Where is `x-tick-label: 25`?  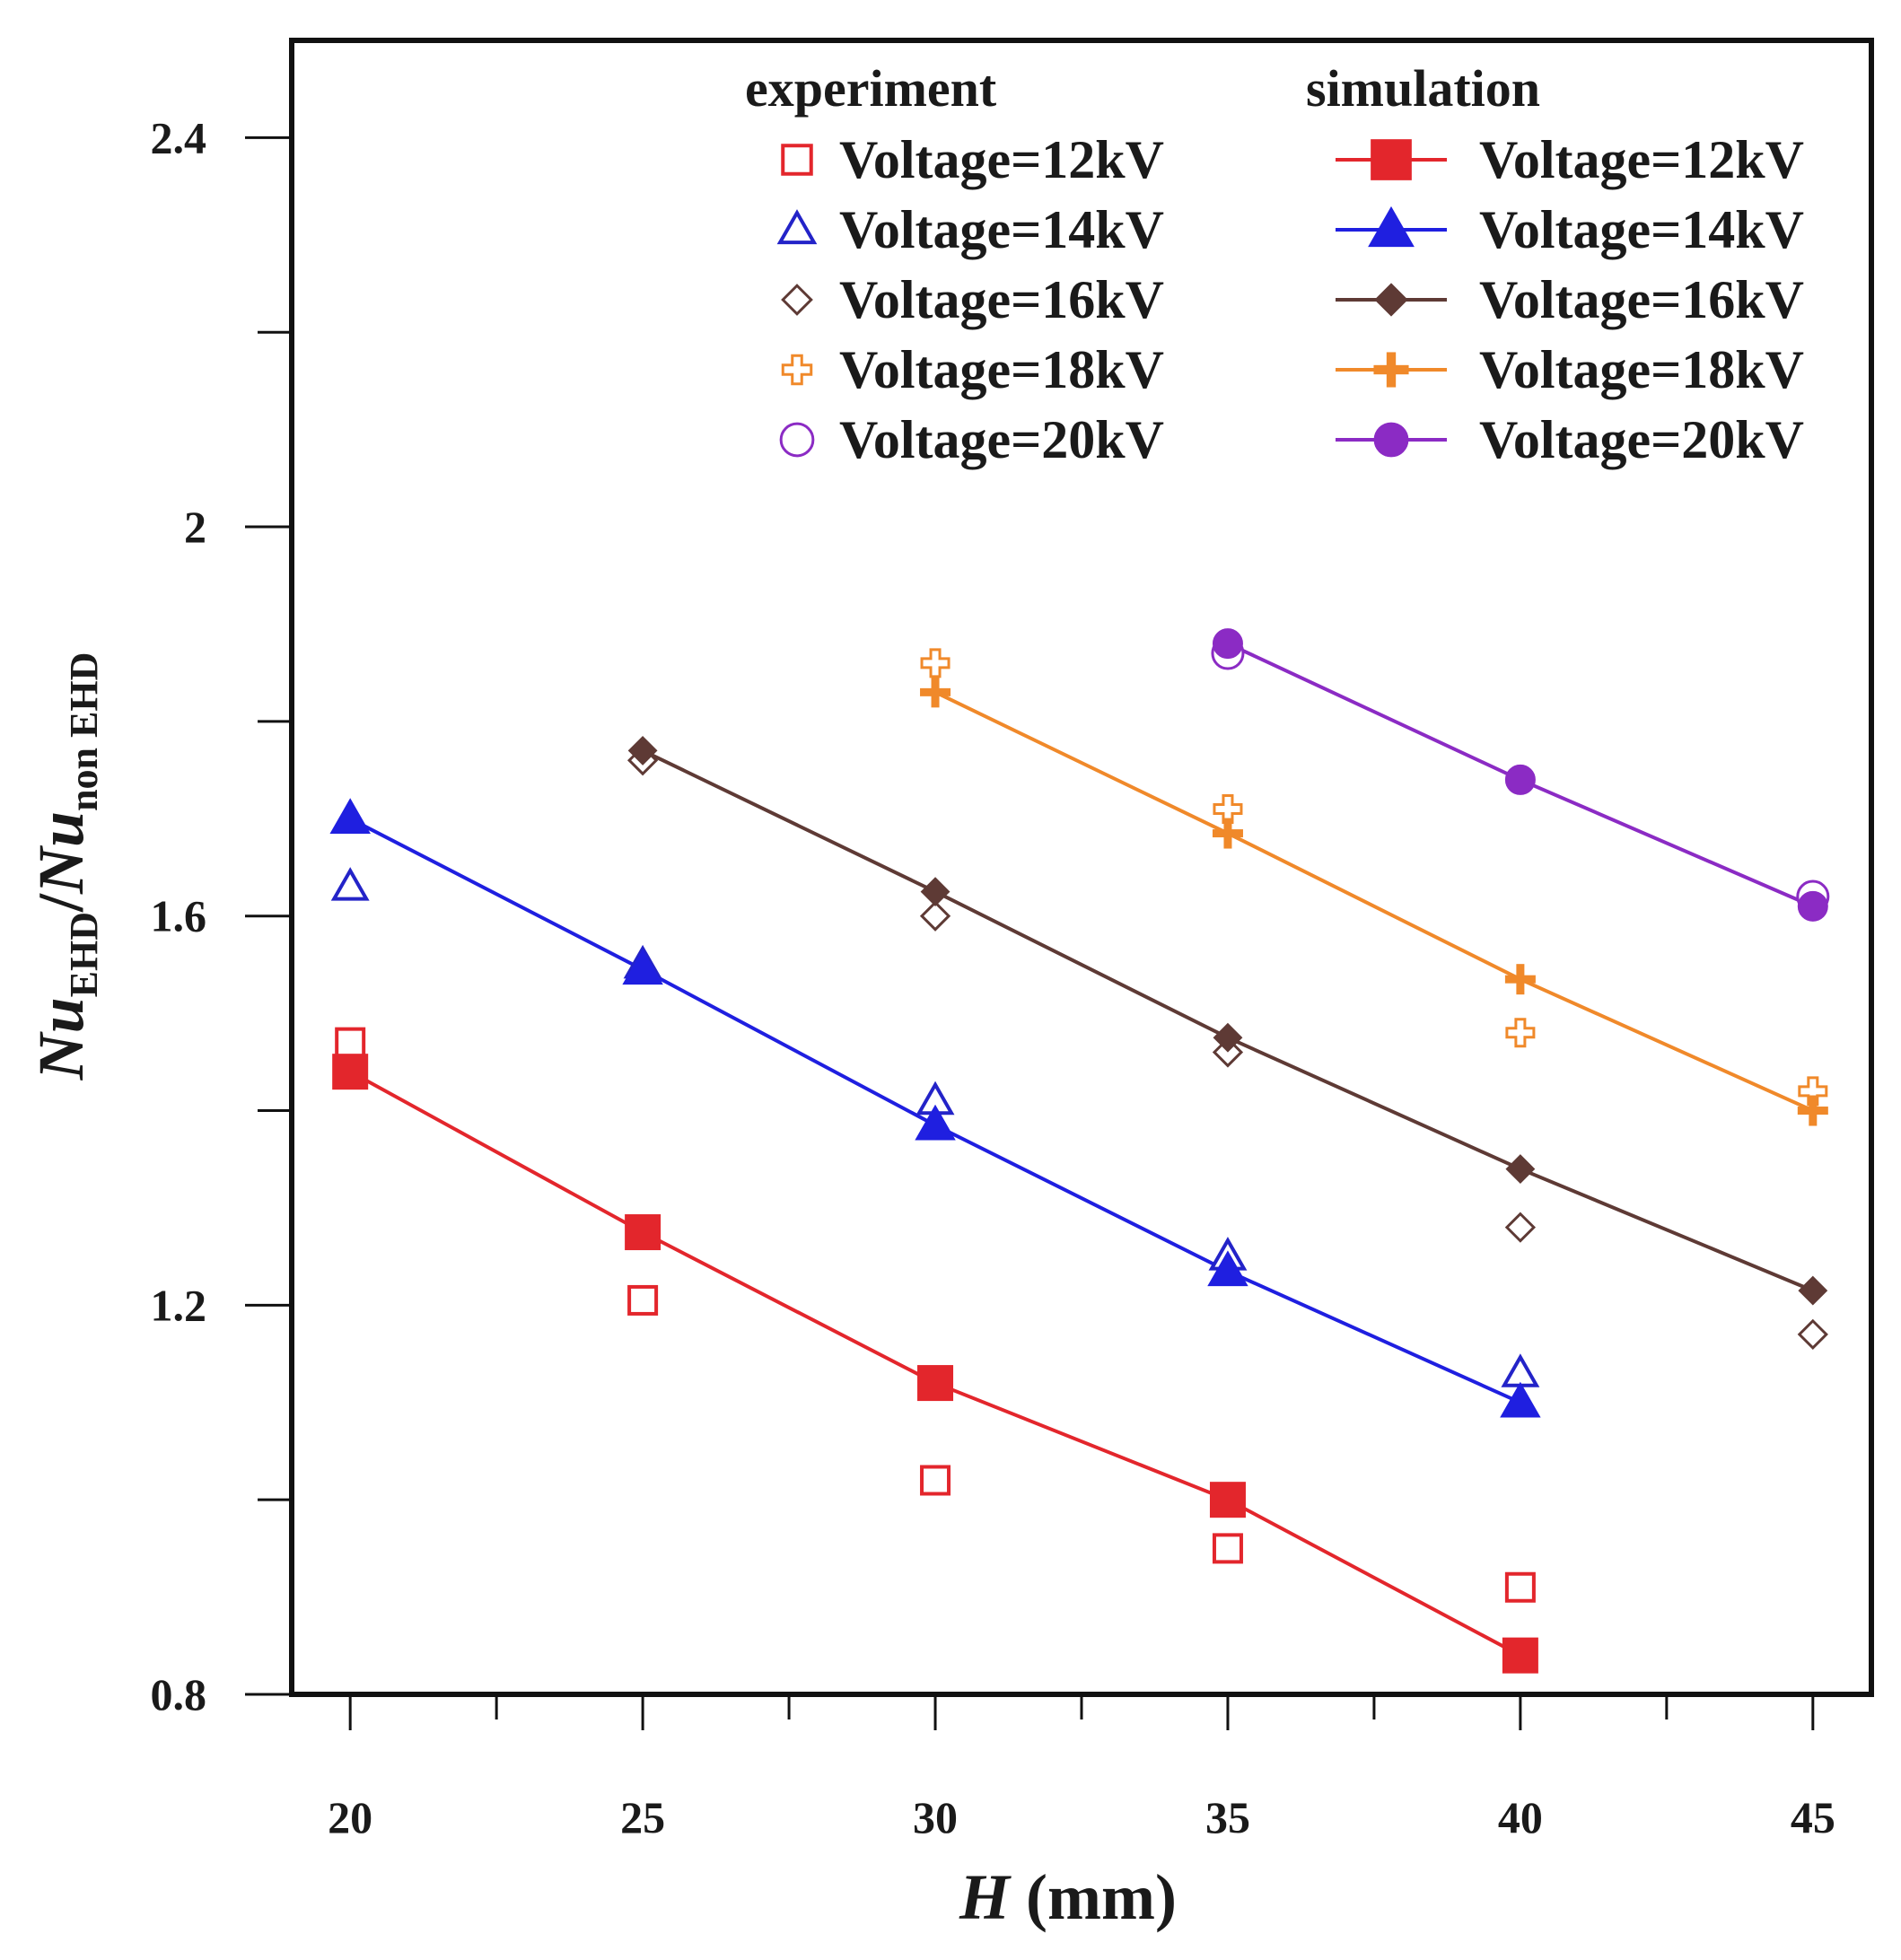 x-tick-label: 25 is located at coordinates (642, 1817).